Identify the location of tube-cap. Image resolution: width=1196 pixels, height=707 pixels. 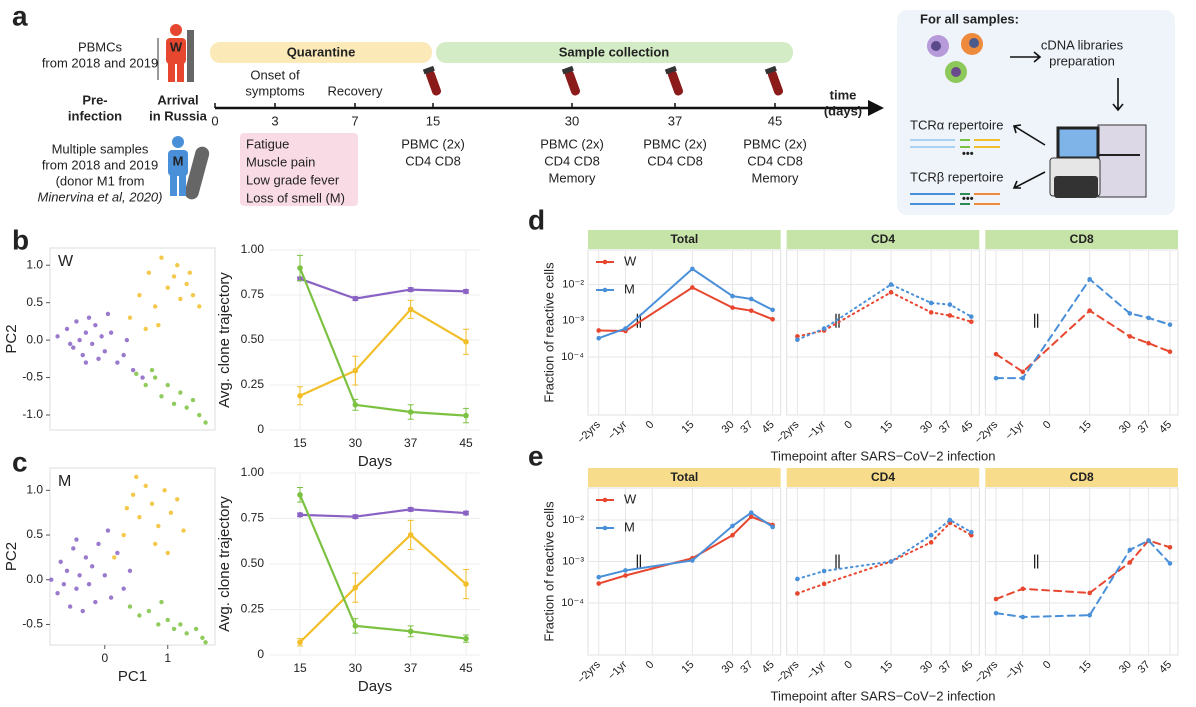
(428, 70).